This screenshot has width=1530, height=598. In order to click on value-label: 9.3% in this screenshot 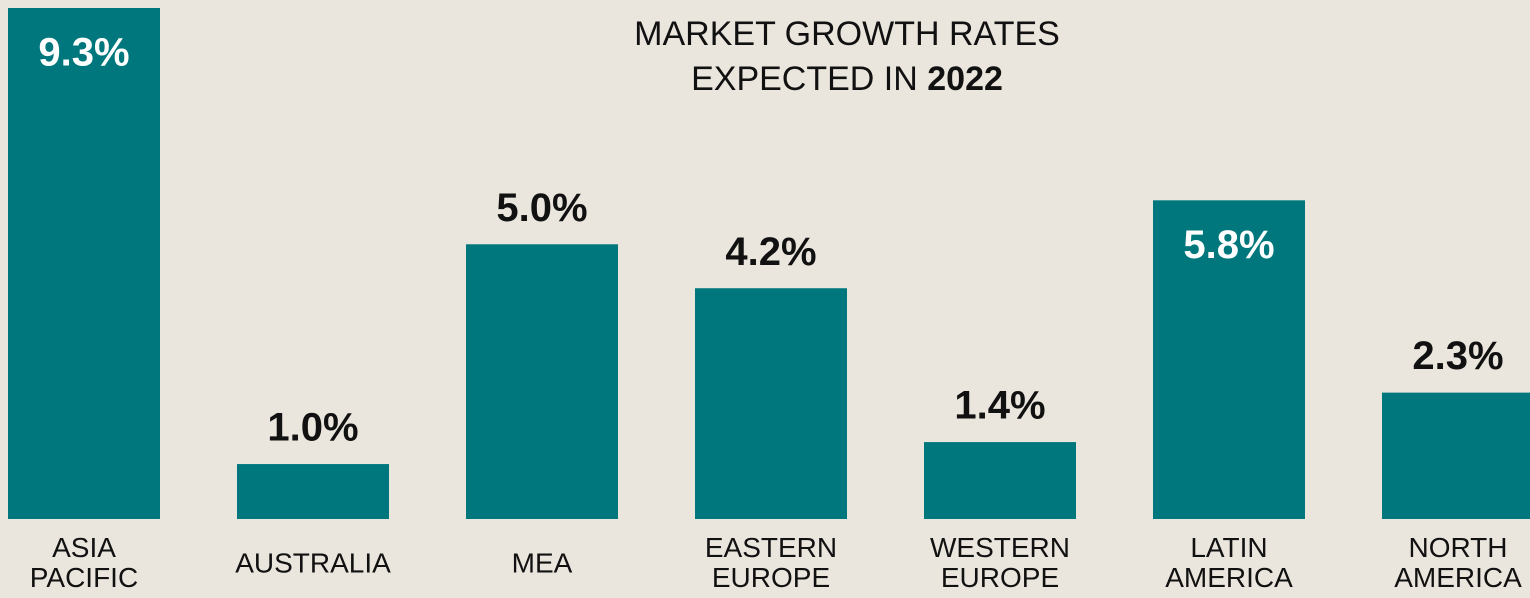, I will do `click(83, 53)`.